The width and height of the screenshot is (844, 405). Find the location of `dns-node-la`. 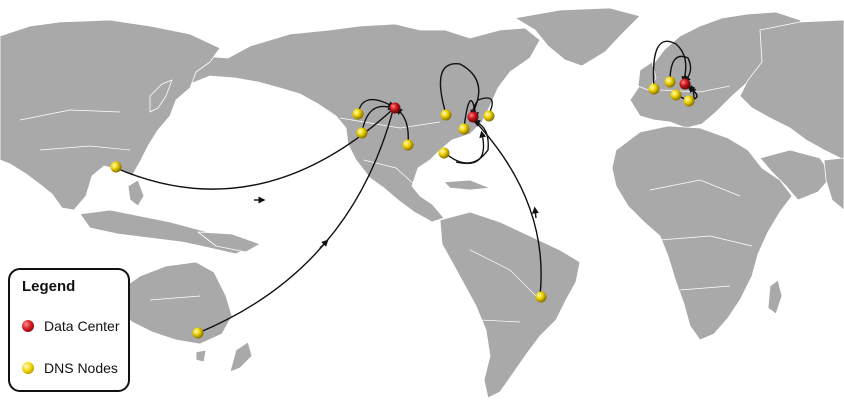

dns-node-la is located at coordinates (362, 133).